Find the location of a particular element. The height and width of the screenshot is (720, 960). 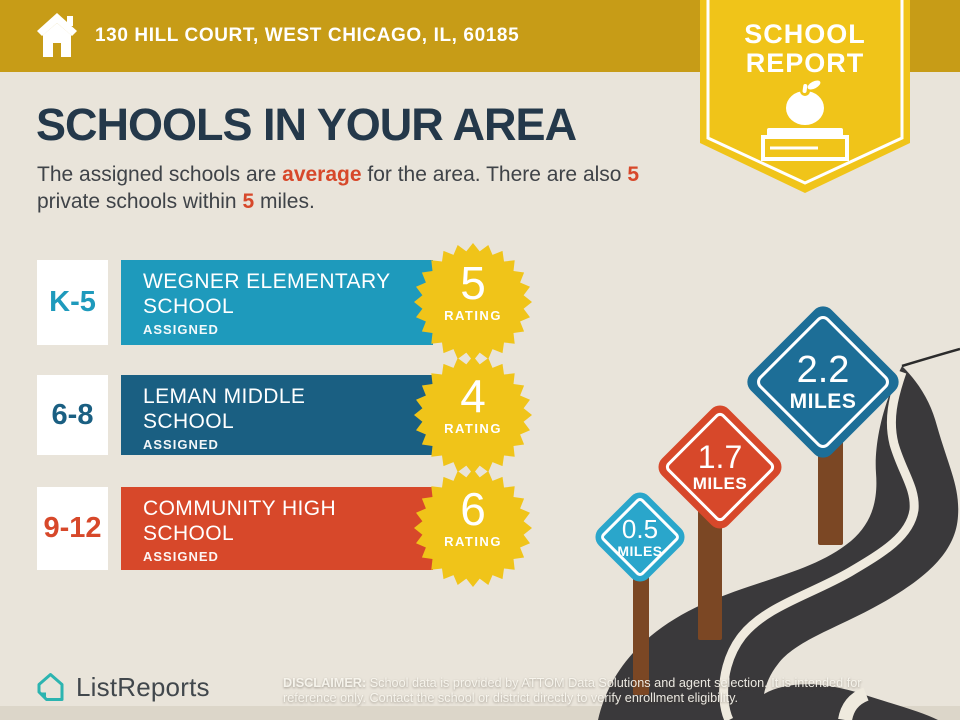

subtitle-highlight-miles: 5 is located at coordinates (248, 201).